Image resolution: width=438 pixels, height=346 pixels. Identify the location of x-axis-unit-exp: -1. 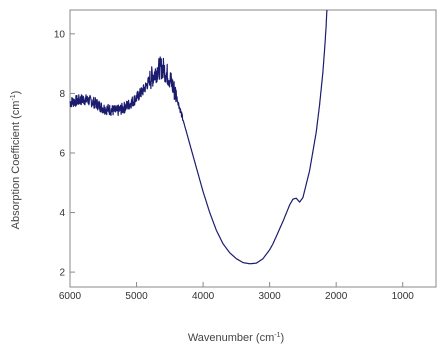
(277, 335).